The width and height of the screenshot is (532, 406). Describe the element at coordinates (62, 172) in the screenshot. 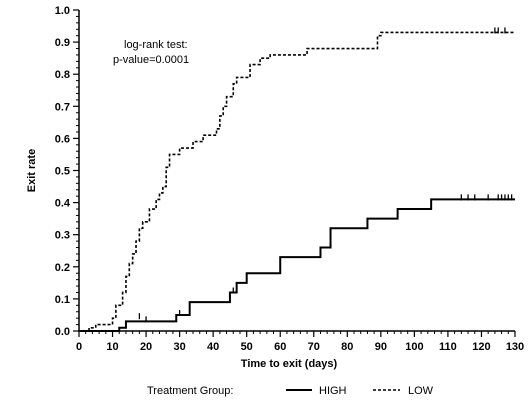

I see `y-tick-label: 0.5` at that location.